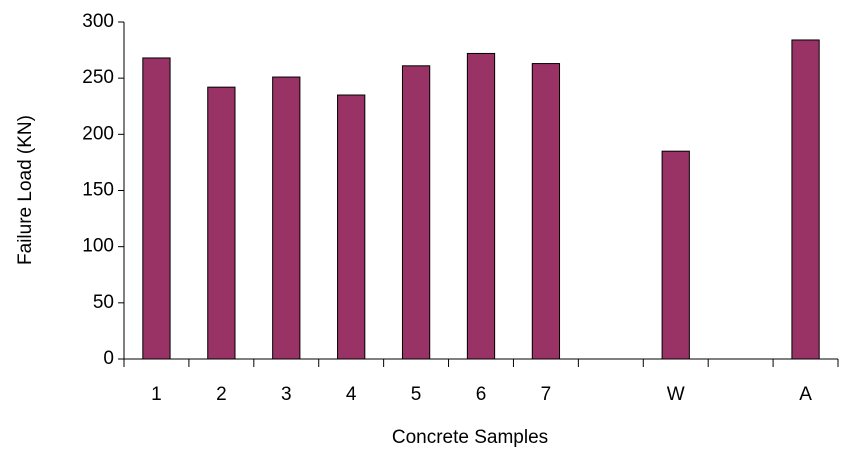 This screenshot has height=451, width=854. Describe the element at coordinates (416, 394) in the screenshot. I see `x-tick-label: 5` at that location.